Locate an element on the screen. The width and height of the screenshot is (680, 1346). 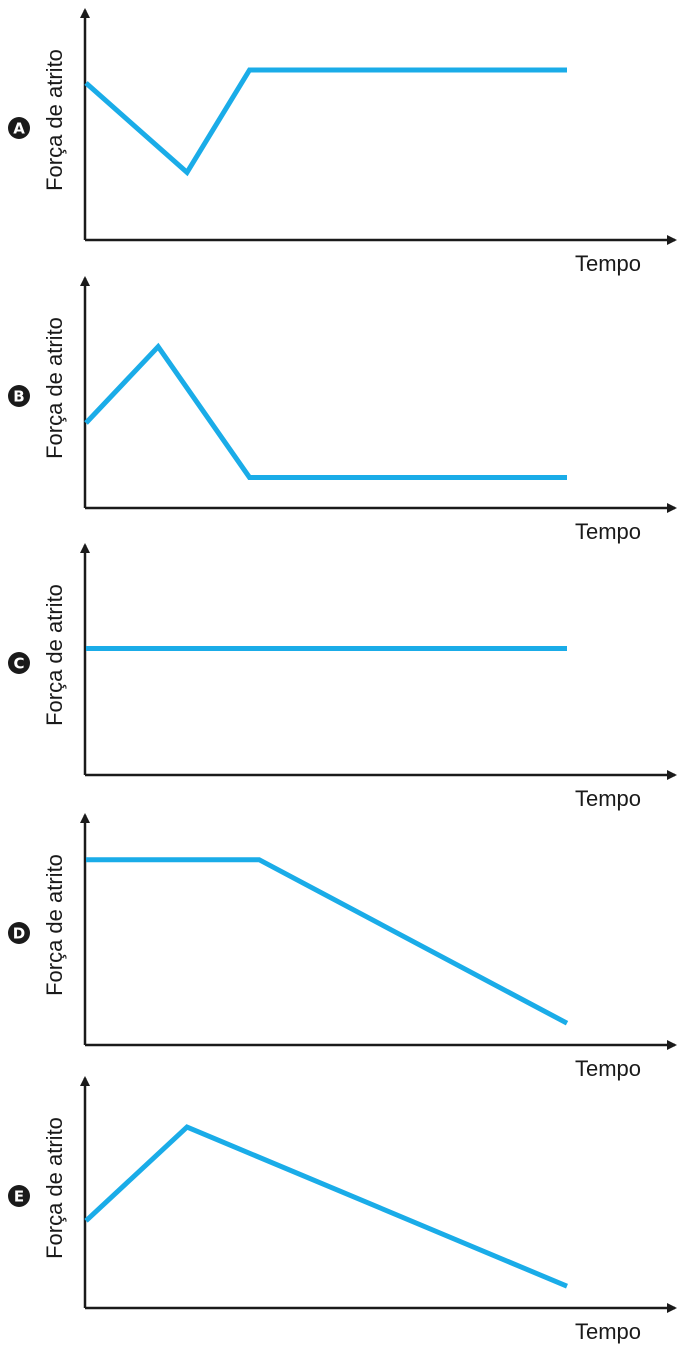
panel-badge-label: C is located at coordinates (18, 664).